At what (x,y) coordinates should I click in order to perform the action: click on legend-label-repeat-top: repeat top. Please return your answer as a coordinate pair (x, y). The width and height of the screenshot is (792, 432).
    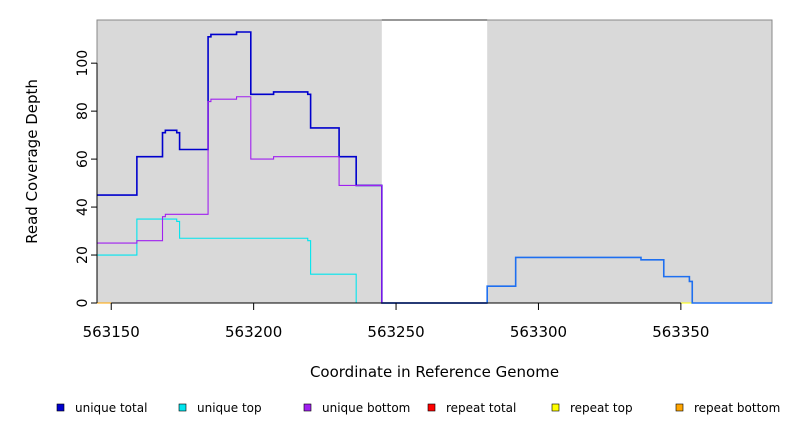
    Looking at the image, I should click on (601, 408).